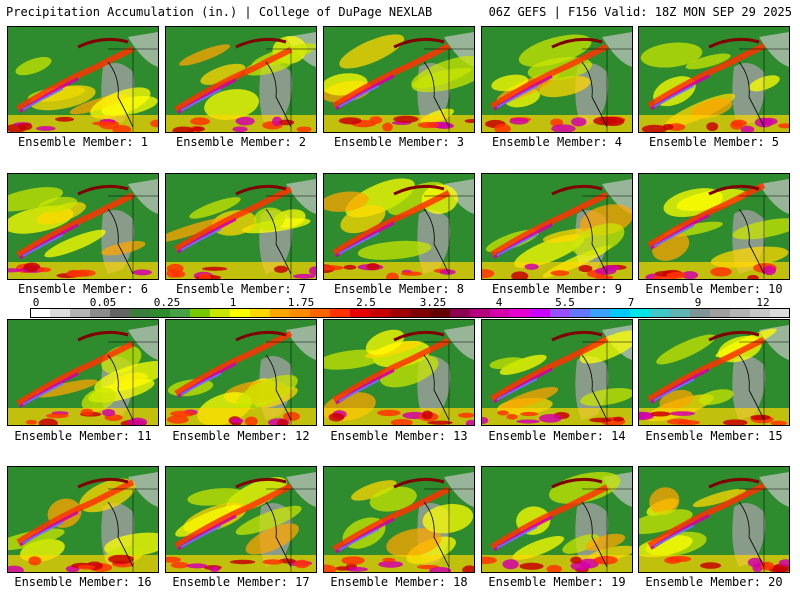 The width and height of the screenshot is (800, 600). What do you see at coordinates (83, 142) in the screenshot?
I see `ensemble-member-label: Ensemble Member: 1` at bounding box center [83, 142].